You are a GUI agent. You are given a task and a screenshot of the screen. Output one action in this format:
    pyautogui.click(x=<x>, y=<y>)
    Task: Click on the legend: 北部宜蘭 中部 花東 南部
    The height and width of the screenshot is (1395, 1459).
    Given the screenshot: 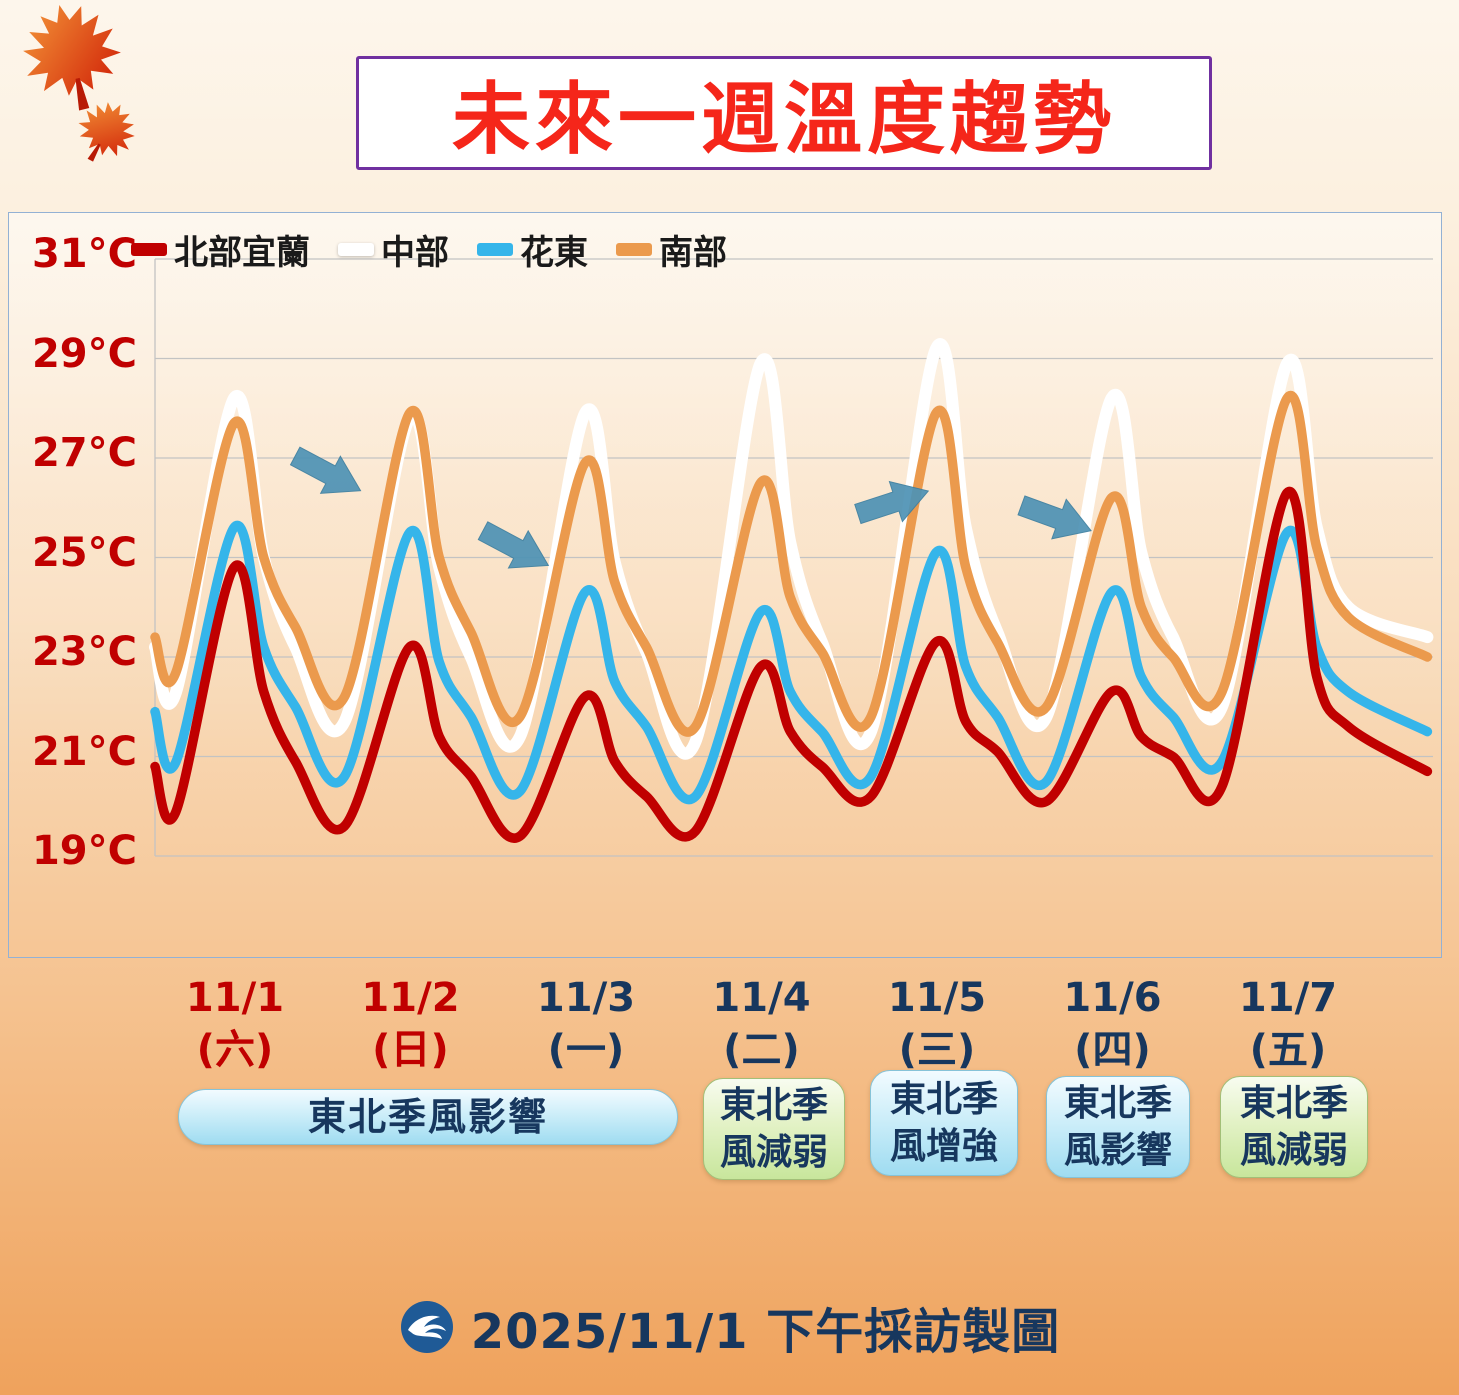 What is the action you would take?
    pyautogui.click(x=429, y=249)
    